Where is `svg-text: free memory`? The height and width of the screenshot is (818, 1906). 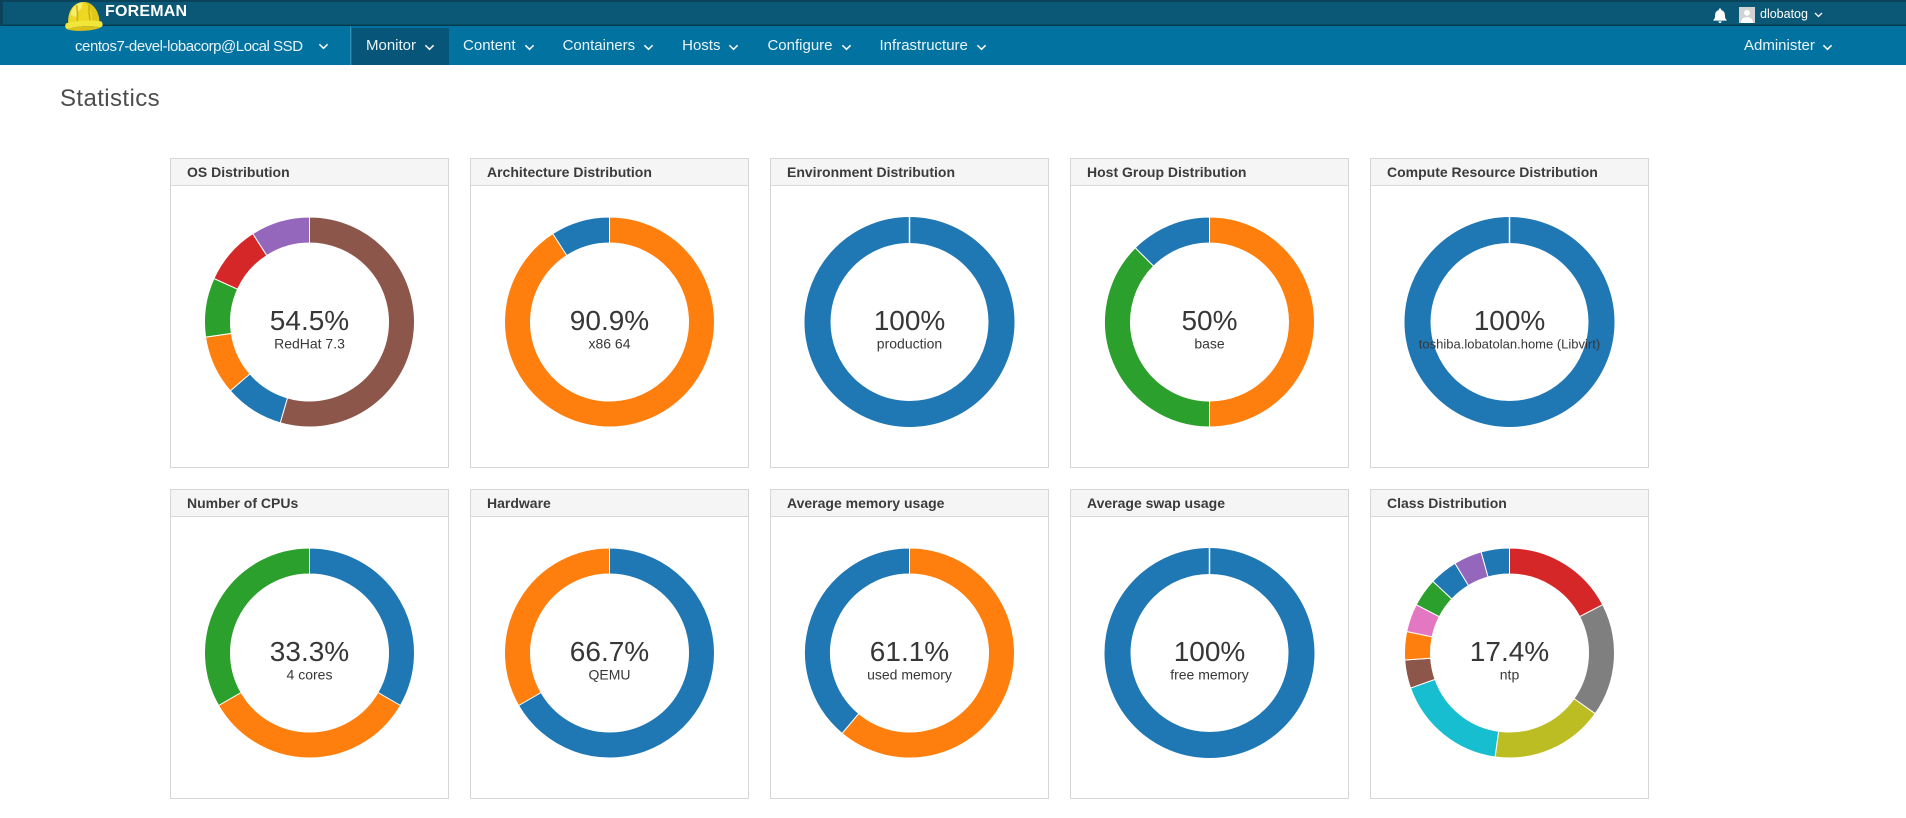 svg-text: free memory is located at coordinates (1209, 675).